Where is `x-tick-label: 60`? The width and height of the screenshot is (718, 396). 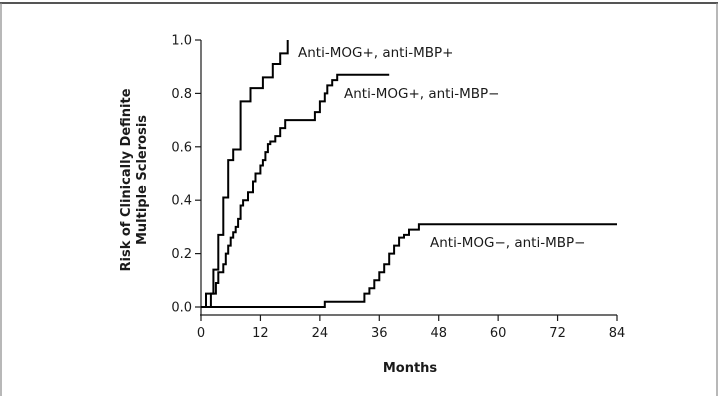 x-tick-label: 60 is located at coordinates (498, 333).